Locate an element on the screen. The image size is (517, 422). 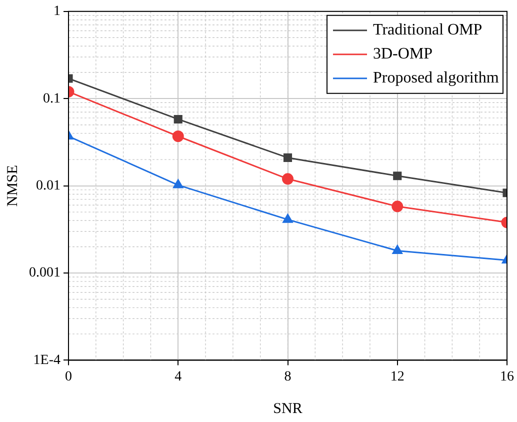
x-tick-label: 16 is located at coordinates (507, 376).